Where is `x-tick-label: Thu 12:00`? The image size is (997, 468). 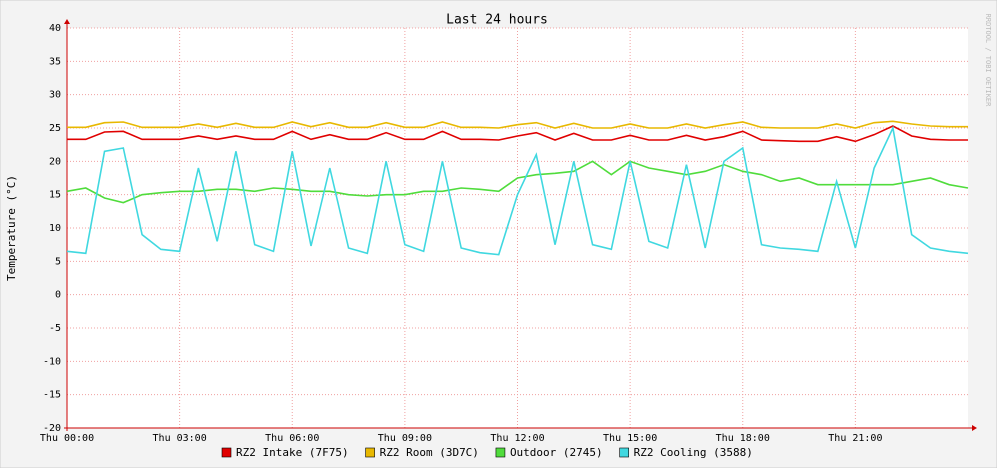
x-tick-label: Thu 12:00 is located at coordinates (517, 438).